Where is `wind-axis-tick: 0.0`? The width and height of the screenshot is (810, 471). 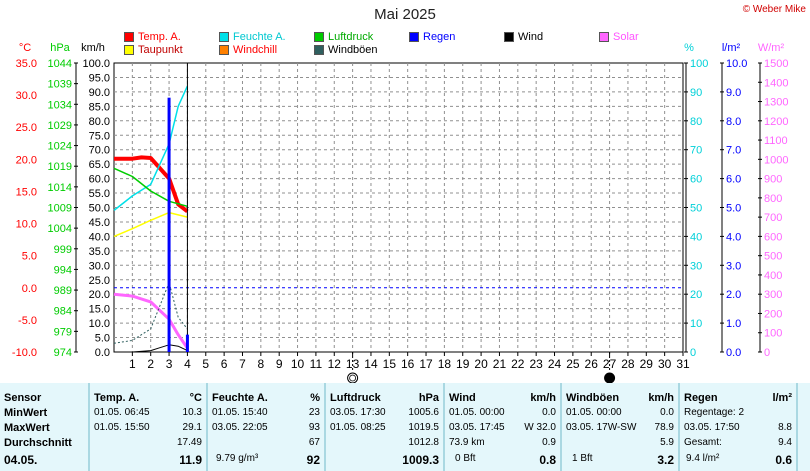 wind-axis-tick: 0.0 is located at coordinates (102, 353).